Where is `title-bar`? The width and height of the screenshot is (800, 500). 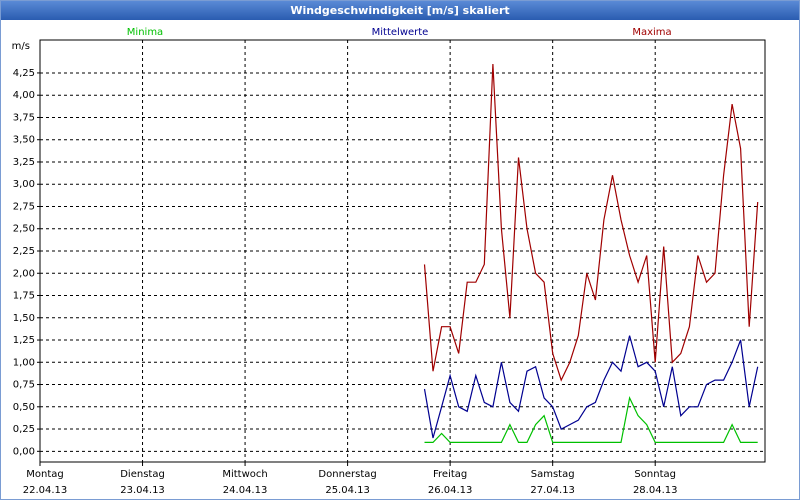
title-bar is located at coordinates (400, 10).